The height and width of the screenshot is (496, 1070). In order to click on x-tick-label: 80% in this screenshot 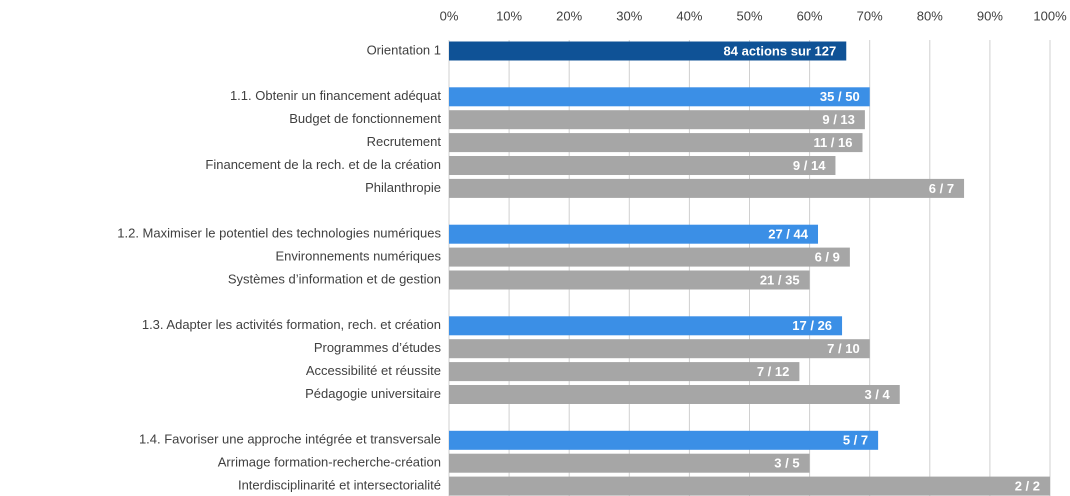, I will do `click(930, 15)`.